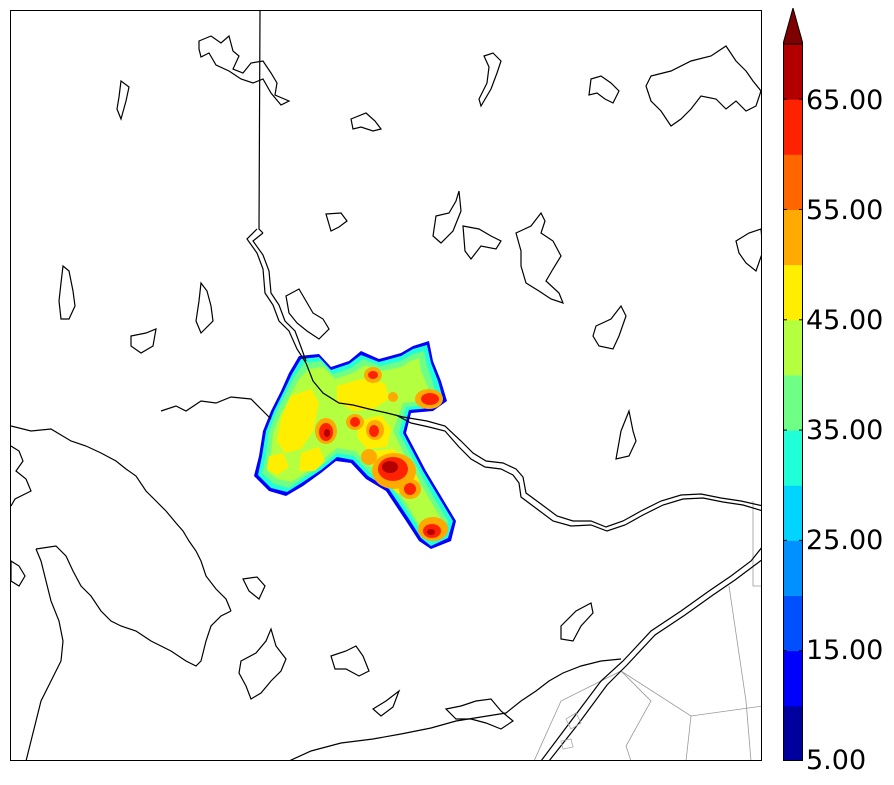 This screenshot has width=894, height=785. What do you see at coordinates (571, 731) in the screenshot?
I see `small-lakes-grey` at bounding box center [571, 731].